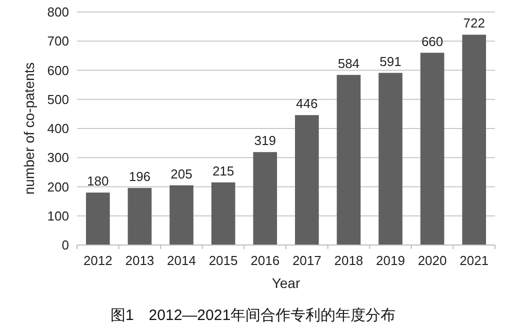  What do you see at coordinates (139, 176) in the screenshot?
I see `data-label: 196` at bounding box center [139, 176].